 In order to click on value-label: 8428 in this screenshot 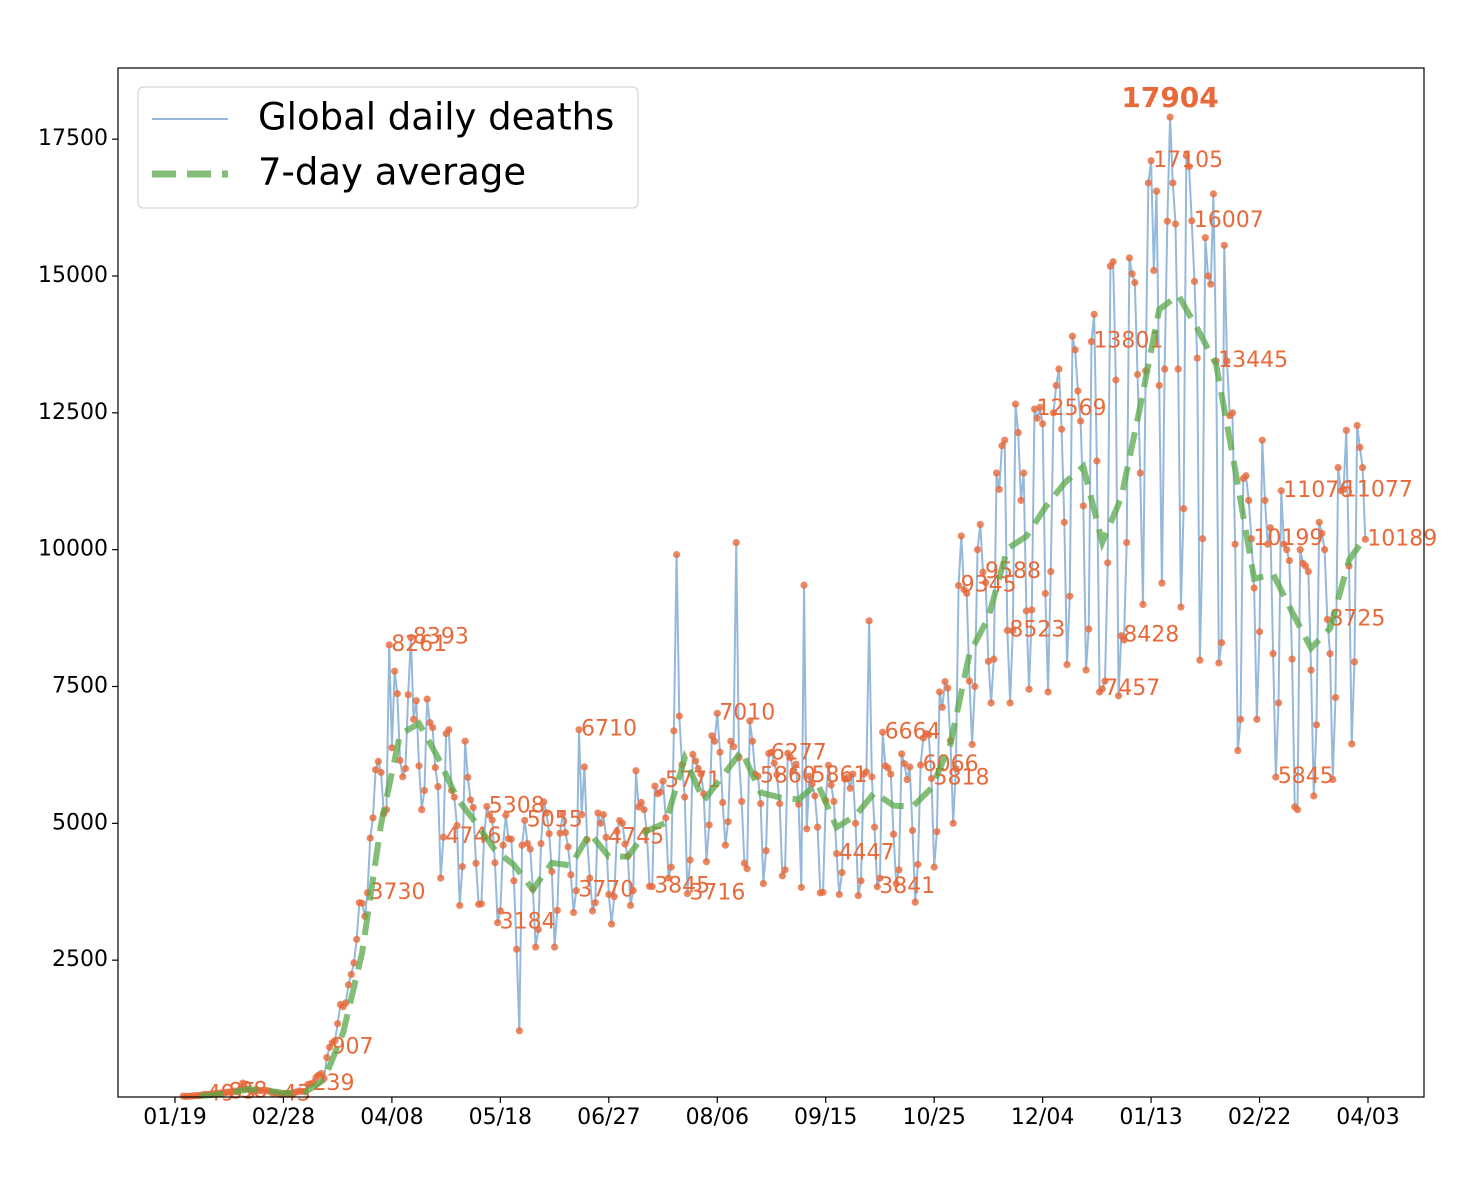, I will do `click(1151, 635)`.